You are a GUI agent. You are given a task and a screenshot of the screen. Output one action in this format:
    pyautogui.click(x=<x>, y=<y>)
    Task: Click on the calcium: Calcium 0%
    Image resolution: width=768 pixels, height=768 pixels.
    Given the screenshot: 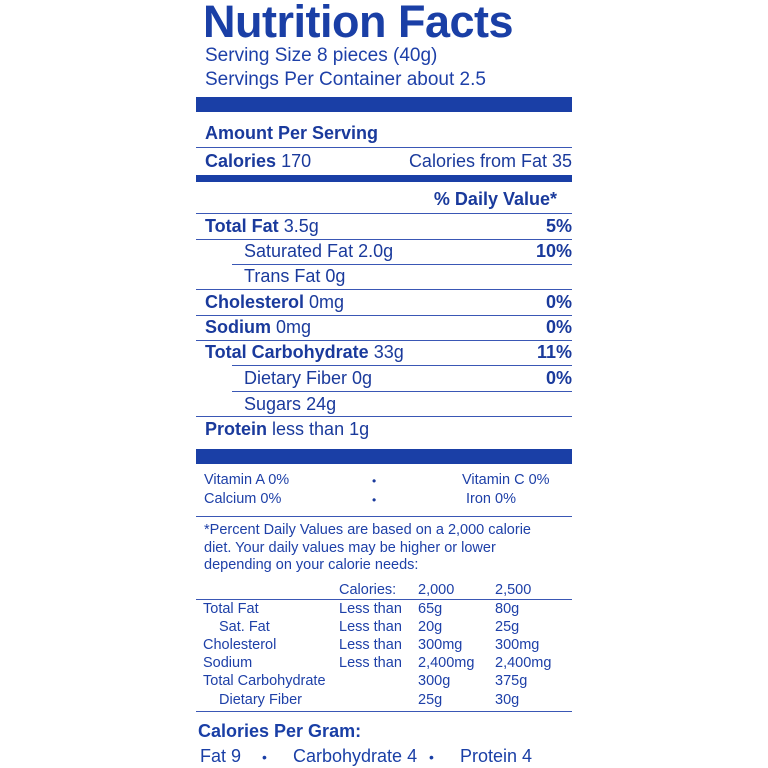 What is the action you would take?
    pyautogui.click(x=243, y=499)
    